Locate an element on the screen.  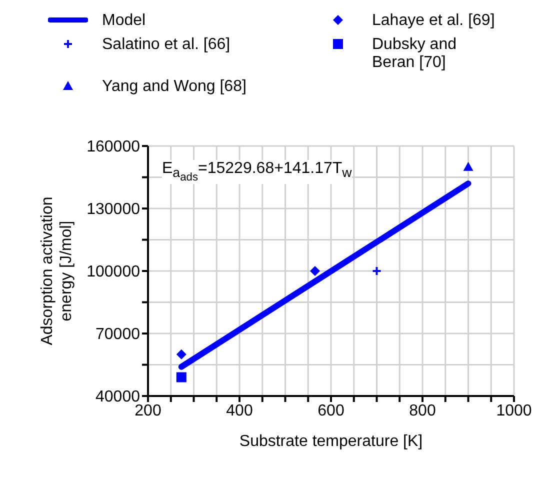
x-tick-label: 600 is located at coordinates (331, 411).